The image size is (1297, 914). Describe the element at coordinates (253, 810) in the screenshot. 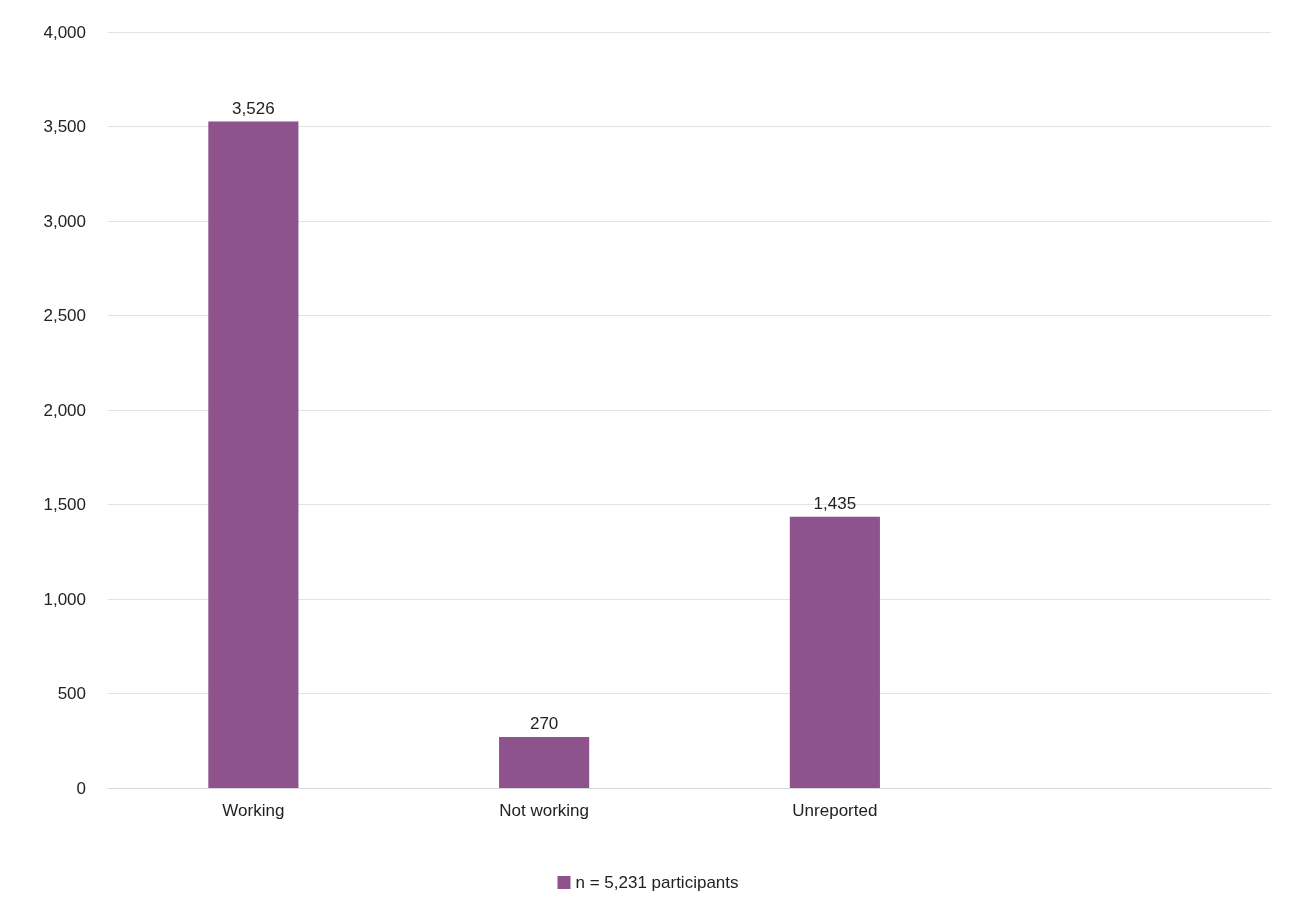

I see `x-tick-label: Working` at that location.